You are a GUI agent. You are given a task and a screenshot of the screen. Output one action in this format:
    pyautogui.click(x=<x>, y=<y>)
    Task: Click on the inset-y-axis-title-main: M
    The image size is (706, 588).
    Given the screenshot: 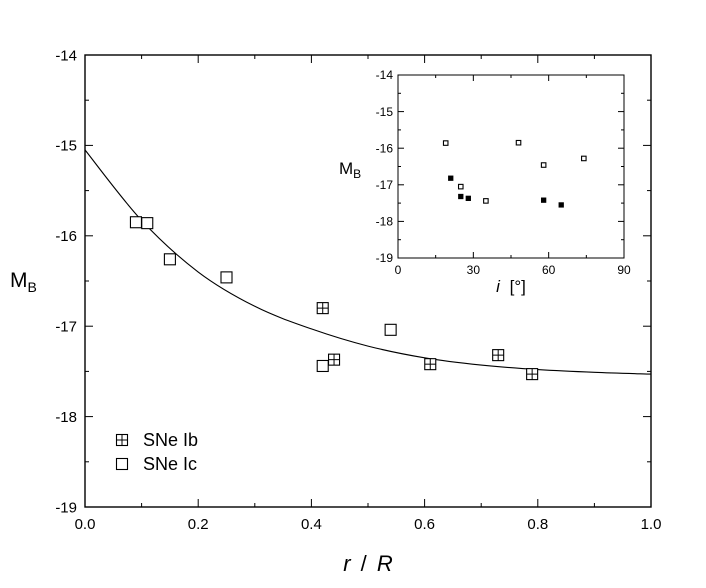 What is the action you would take?
    pyautogui.click(x=346, y=168)
    